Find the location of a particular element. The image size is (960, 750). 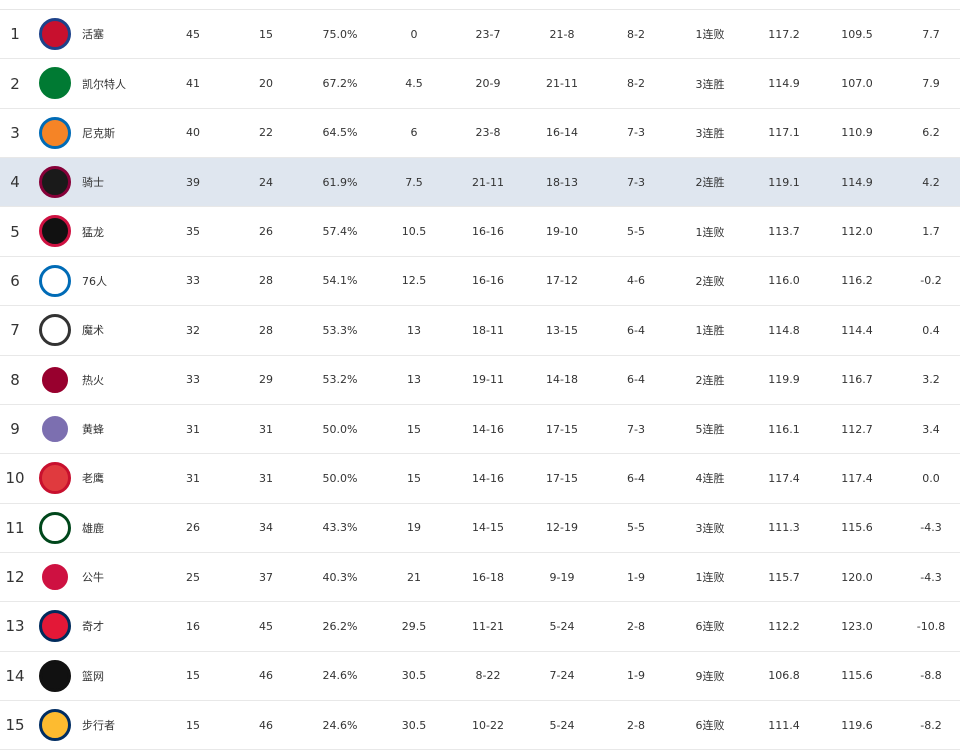

team-name: 老鹰 is located at coordinates (93, 479).